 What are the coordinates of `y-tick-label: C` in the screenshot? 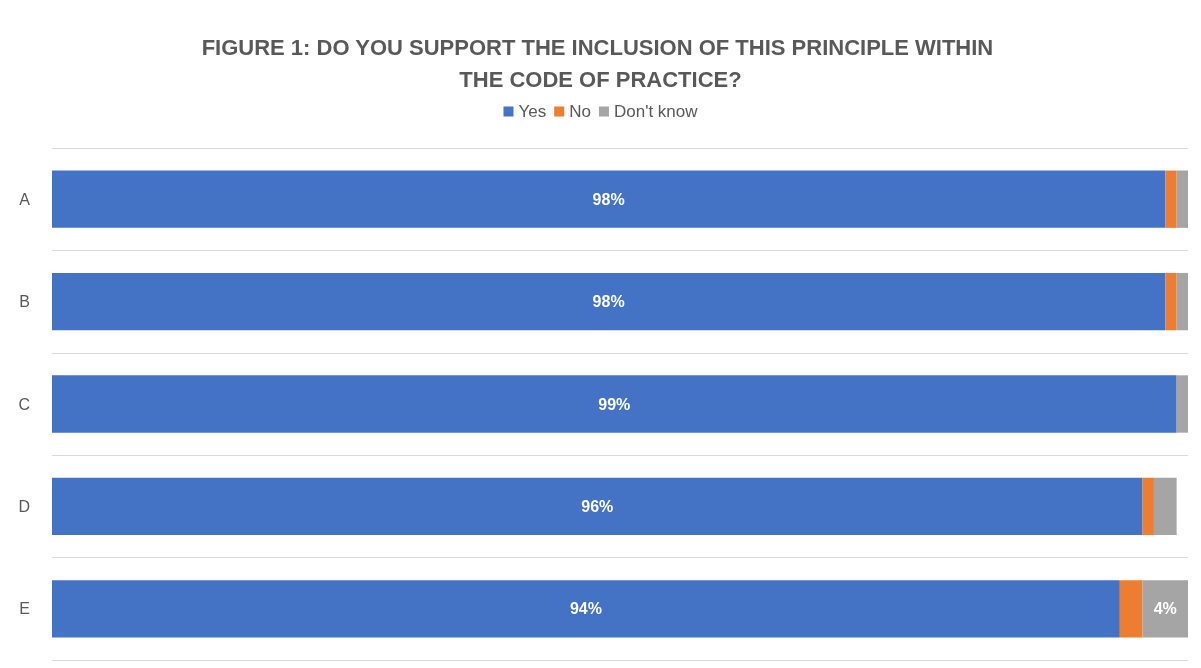 It's located at (24, 404).